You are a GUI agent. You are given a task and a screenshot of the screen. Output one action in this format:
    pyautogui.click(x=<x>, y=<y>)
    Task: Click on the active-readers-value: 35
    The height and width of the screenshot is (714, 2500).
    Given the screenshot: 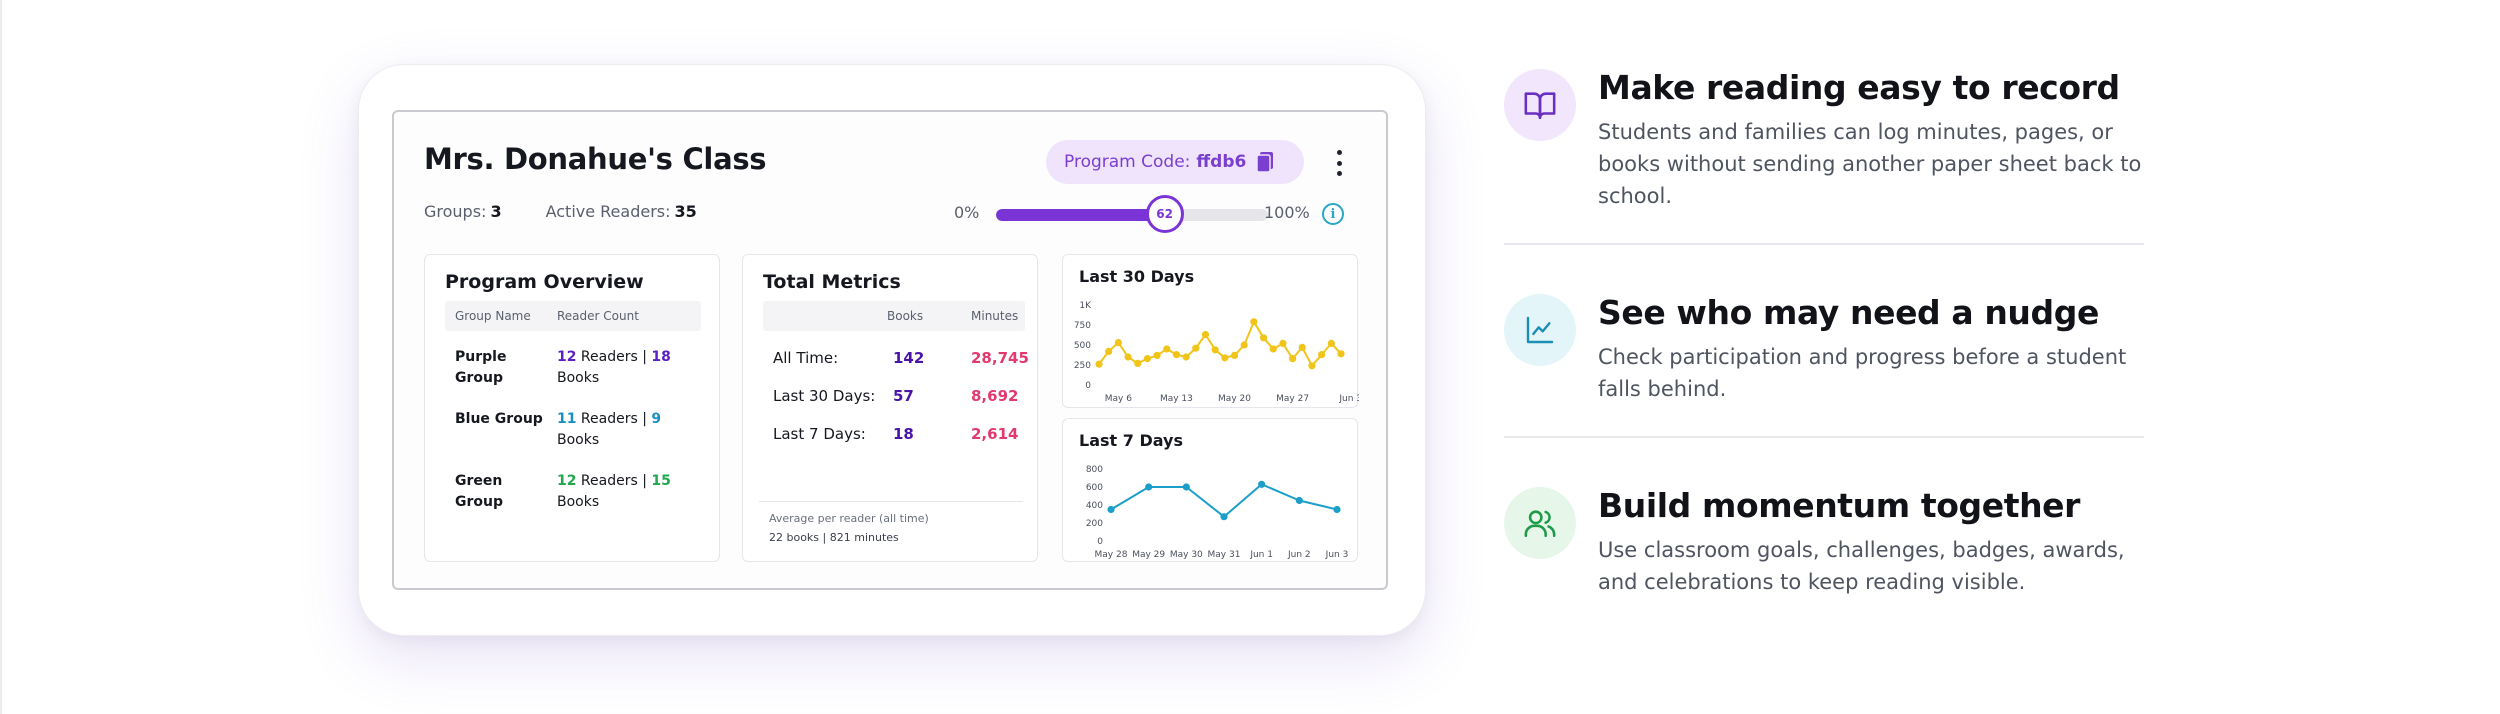 What is the action you would take?
    pyautogui.click(x=685, y=211)
    